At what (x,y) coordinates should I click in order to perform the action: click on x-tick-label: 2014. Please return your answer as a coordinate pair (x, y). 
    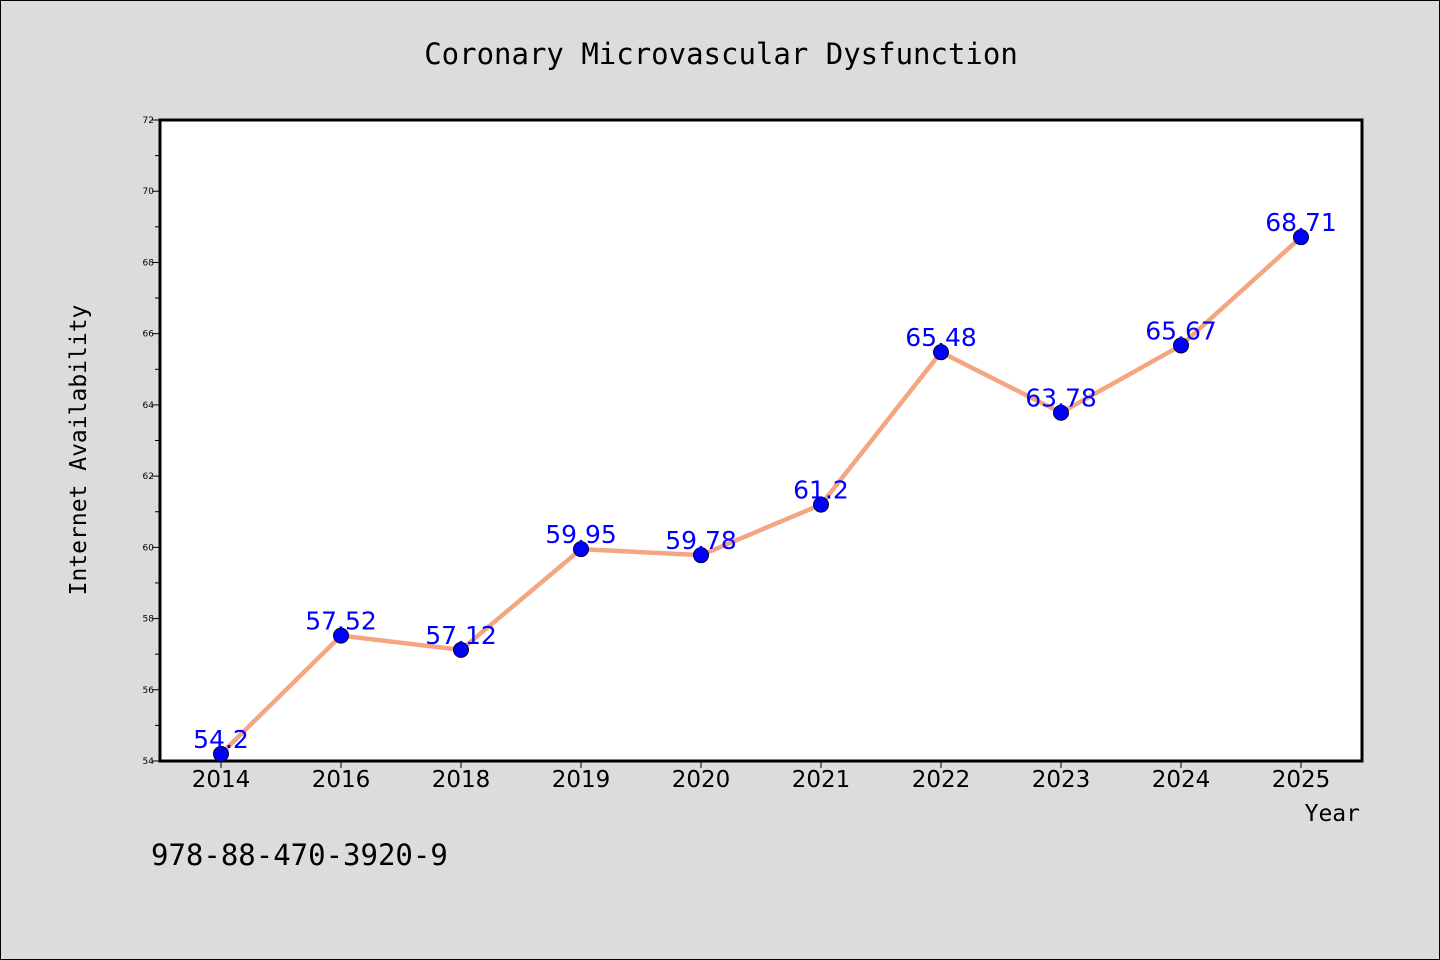
    Looking at the image, I should click on (221, 780).